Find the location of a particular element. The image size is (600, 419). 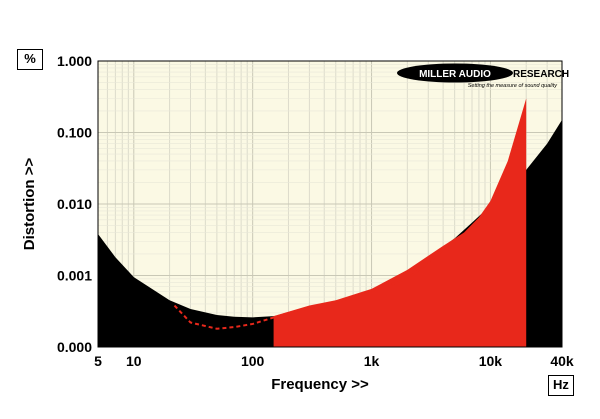

logo-brand-text: MILLER AUDIO is located at coordinates (455, 74).